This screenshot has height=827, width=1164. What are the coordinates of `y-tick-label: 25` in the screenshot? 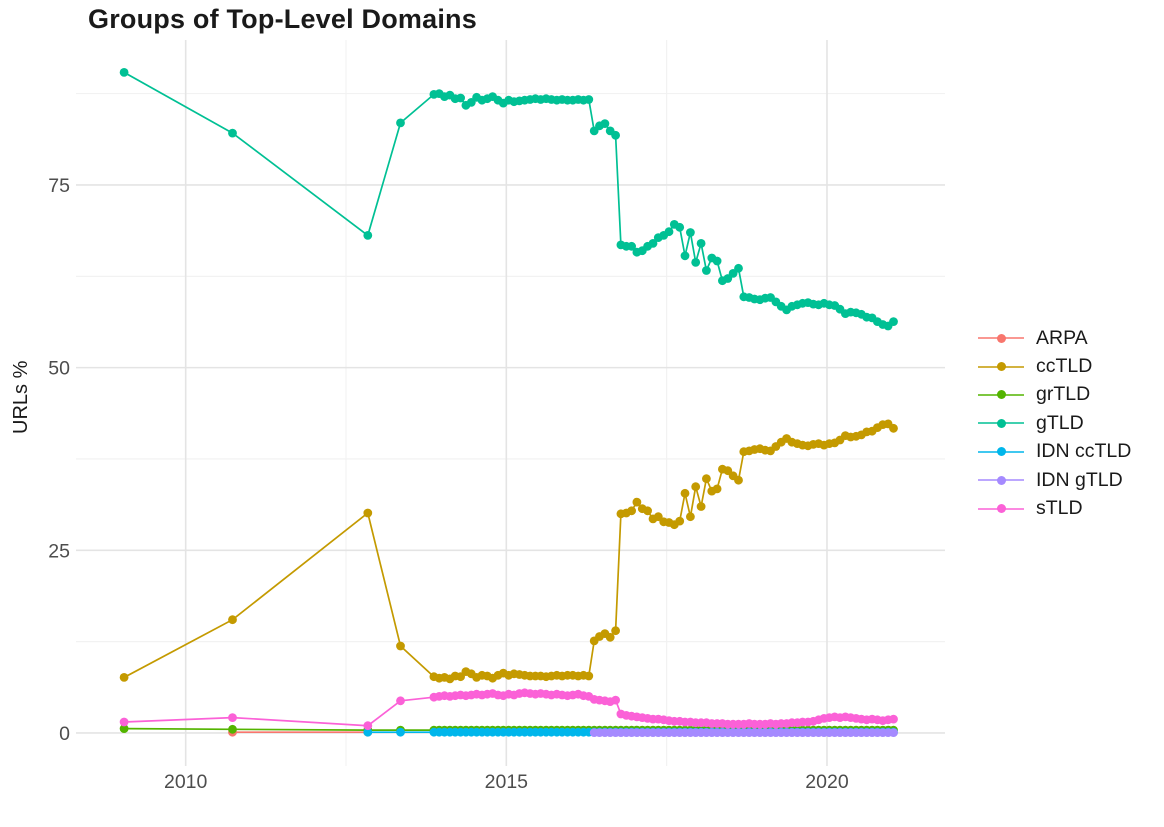 It's located at (59, 551).